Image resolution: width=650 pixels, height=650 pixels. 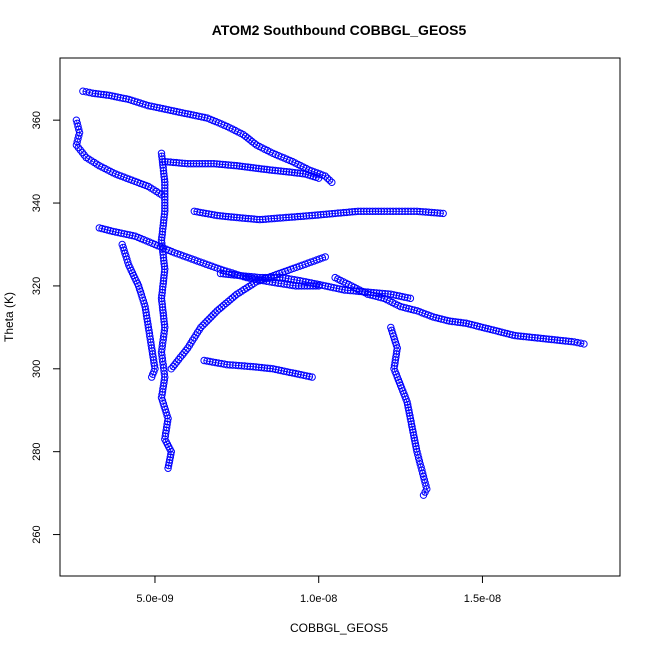 What do you see at coordinates (339, 628) in the screenshot?
I see `x-axis-label: COBBGL_GEOS5` at bounding box center [339, 628].